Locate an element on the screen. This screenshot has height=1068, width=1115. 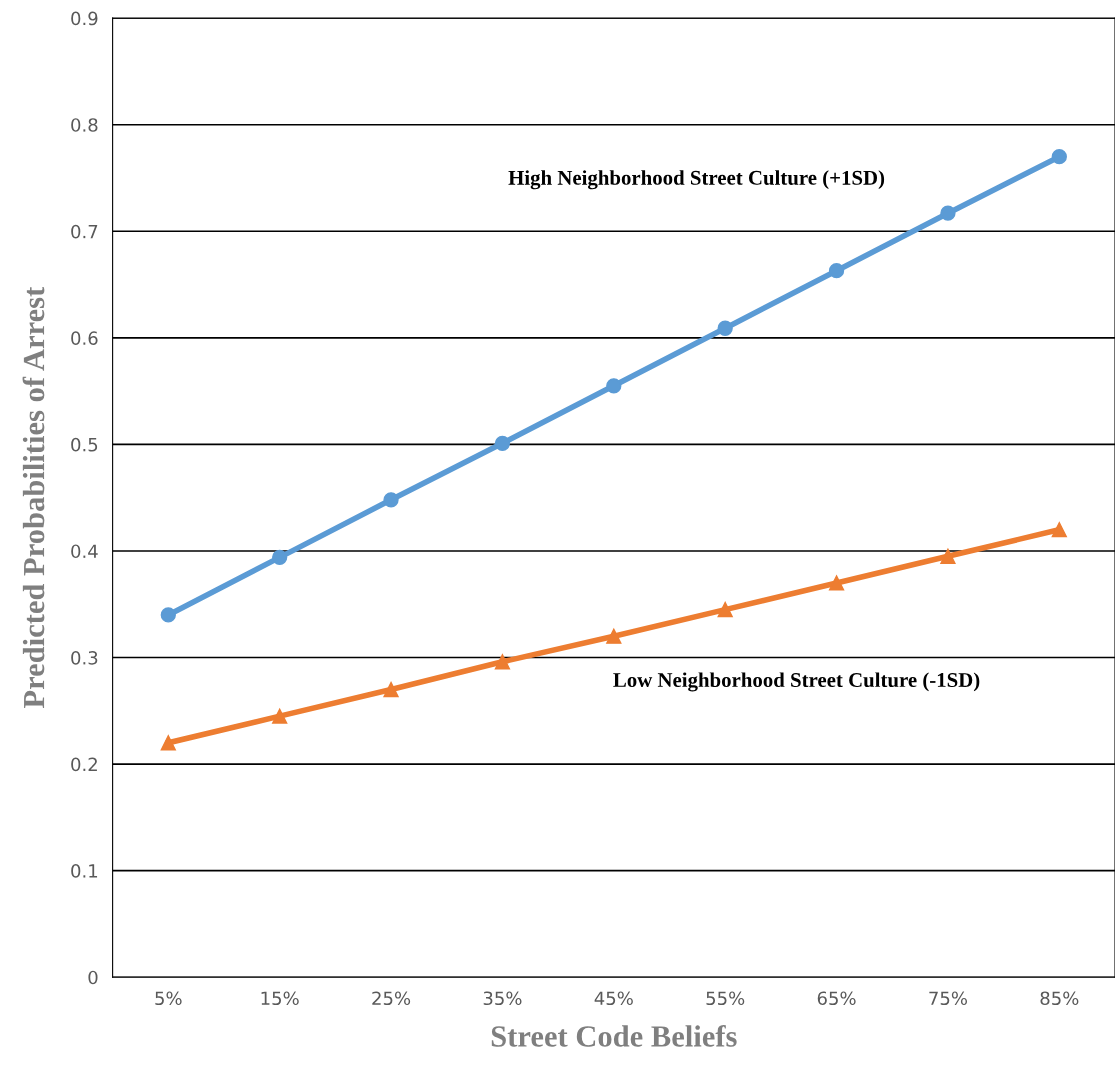
x-tick-label: 15% is located at coordinates (280, 998).